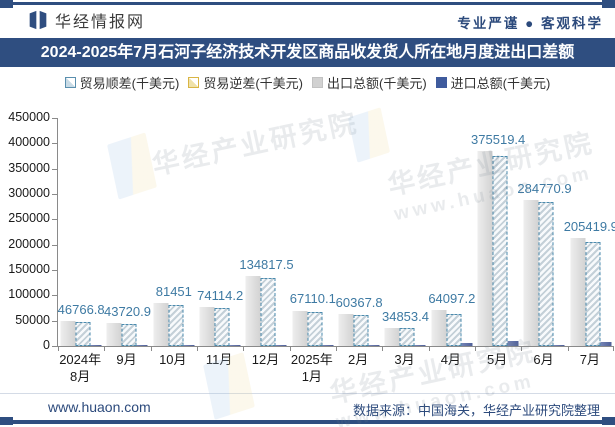 Image resolution: width=615 pixels, height=427 pixels. I want to click on legend-item-4: 进口总额(千美元), so click(492, 82).